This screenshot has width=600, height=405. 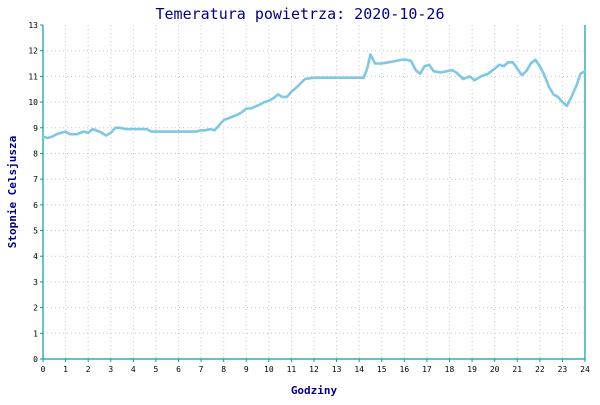 What do you see at coordinates (88, 369) in the screenshot?
I see `x-tick-label: 2` at bounding box center [88, 369].